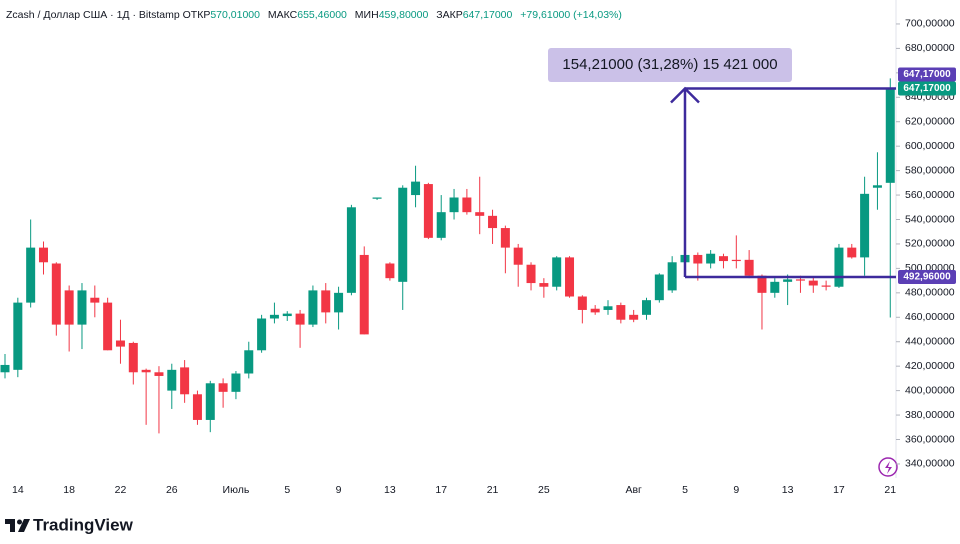  What do you see at coordinates (93, 15) in the screenshot?
I see `symbol: Zcash / Доллар США · 1Д · Bitstamp` at bounding box center [93, 15].